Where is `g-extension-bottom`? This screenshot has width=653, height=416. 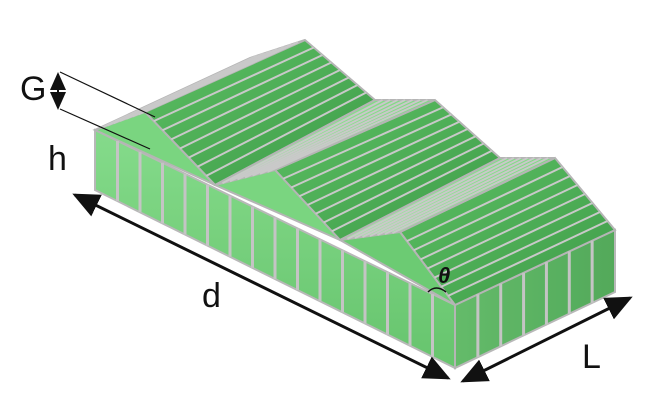
g-extension-bottom is located at coordinates (105, 129).